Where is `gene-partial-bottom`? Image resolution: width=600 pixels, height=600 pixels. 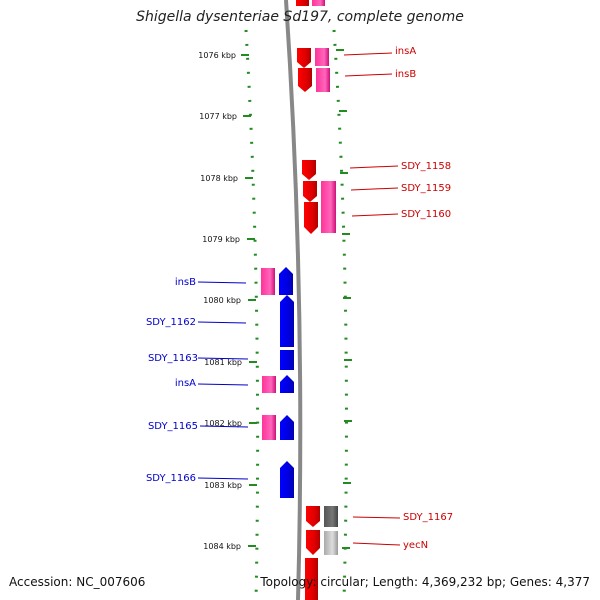 gene-partial-bottom is located at coordinates (311, 579).